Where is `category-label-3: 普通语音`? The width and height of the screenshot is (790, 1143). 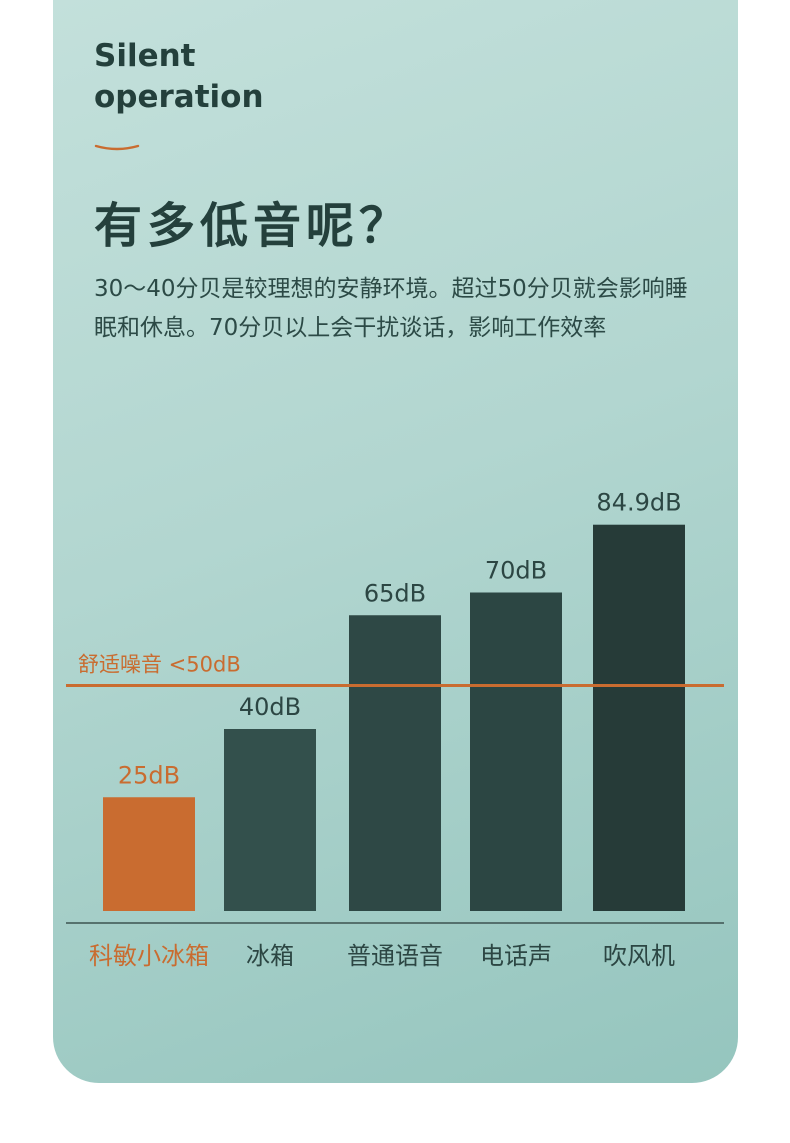
category-label-3: 普通语音 is located at coordinates (395, 956).